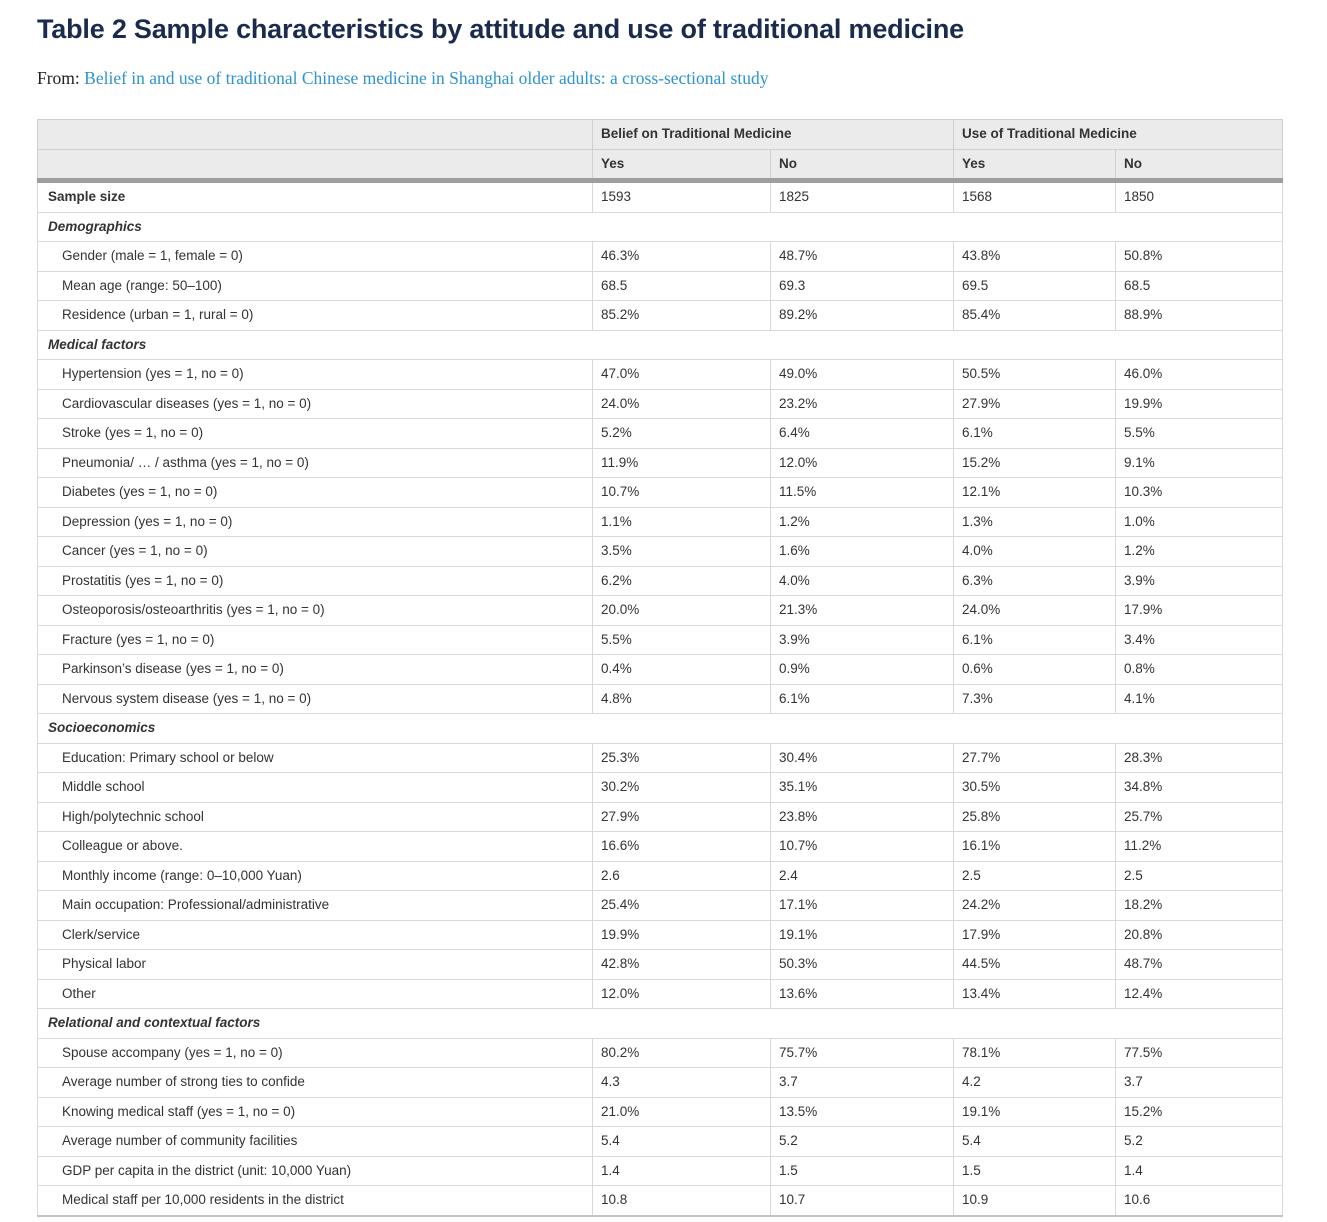  Describe the element at coordinates (862, 817) in the screenshot. I see `cell-value: 23.8%` at that location.